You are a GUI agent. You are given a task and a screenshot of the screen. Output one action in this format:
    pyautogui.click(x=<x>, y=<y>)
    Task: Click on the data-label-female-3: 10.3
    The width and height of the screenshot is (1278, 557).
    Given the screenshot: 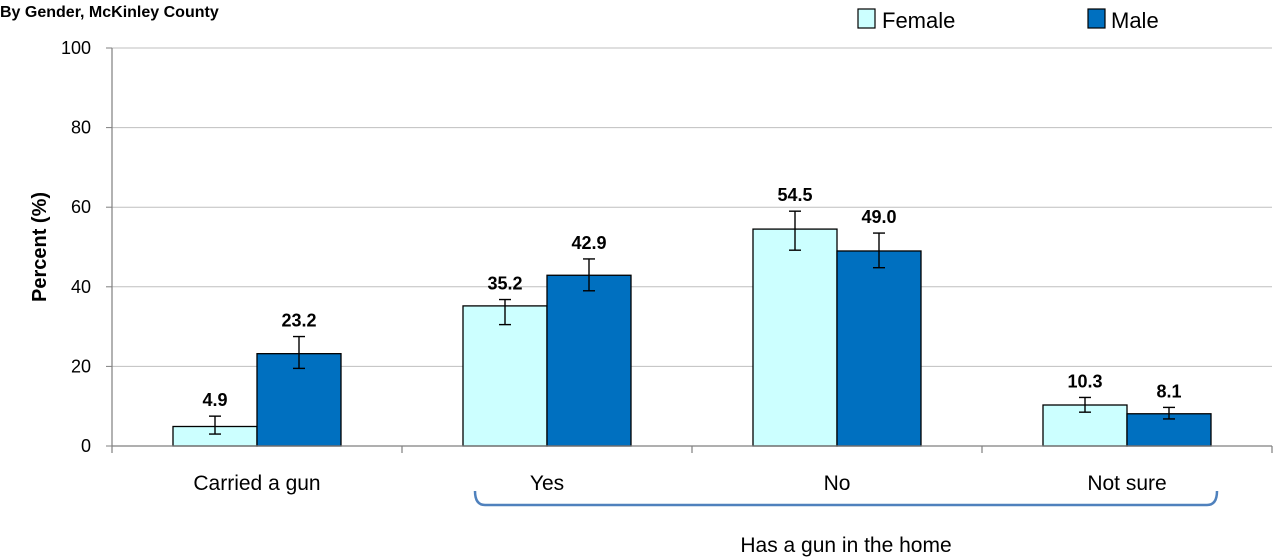 What is the action you would take?
    pyautogui.click(x=1084, y=381)
    